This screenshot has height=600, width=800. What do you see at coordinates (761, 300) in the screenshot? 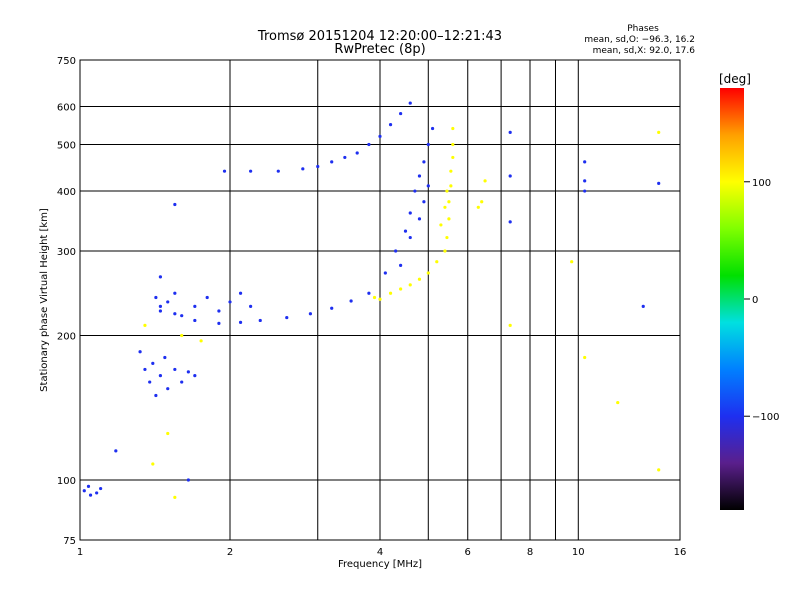
I see `colorbar-ticks: 100 0 −100` at bounding box center [761, 300].